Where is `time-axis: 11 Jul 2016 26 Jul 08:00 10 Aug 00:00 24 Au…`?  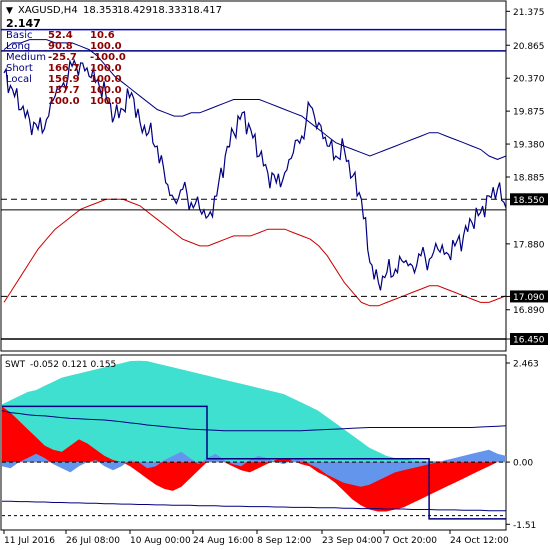
time-axis: 11 Jul 2016 26 Jul 08:00 10 Aug 00:00 24 Au… is located at coordinates (256, 538).